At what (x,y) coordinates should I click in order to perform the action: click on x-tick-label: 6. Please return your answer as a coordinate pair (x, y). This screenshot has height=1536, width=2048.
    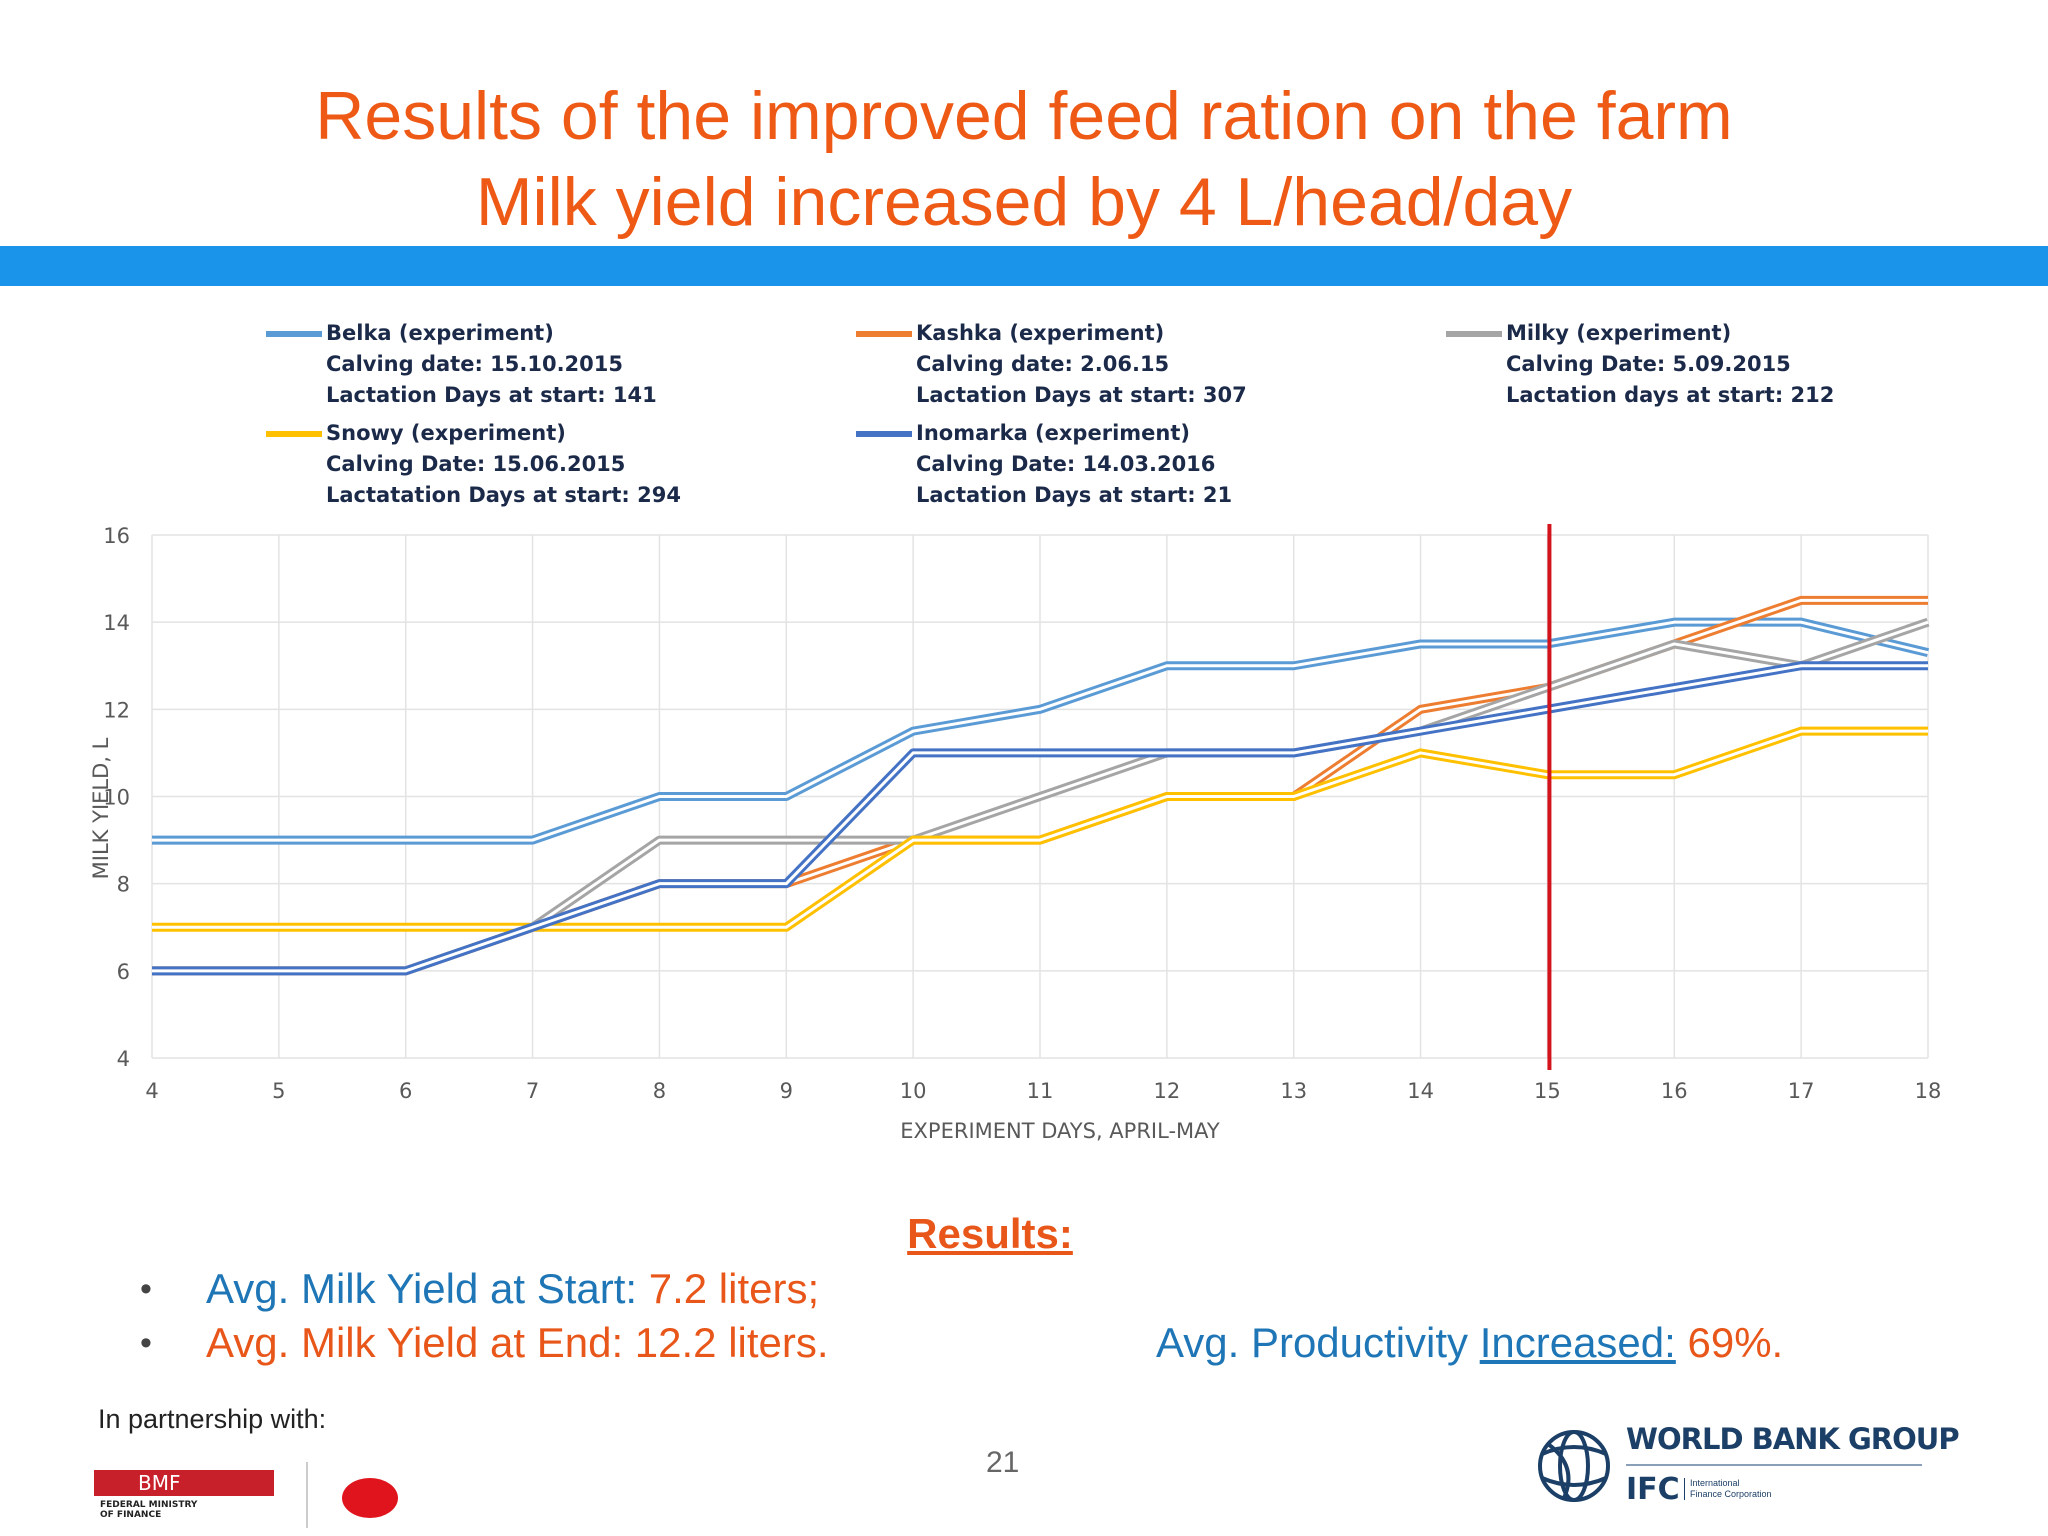
    Looking at the image, I should click on (405, 1091).